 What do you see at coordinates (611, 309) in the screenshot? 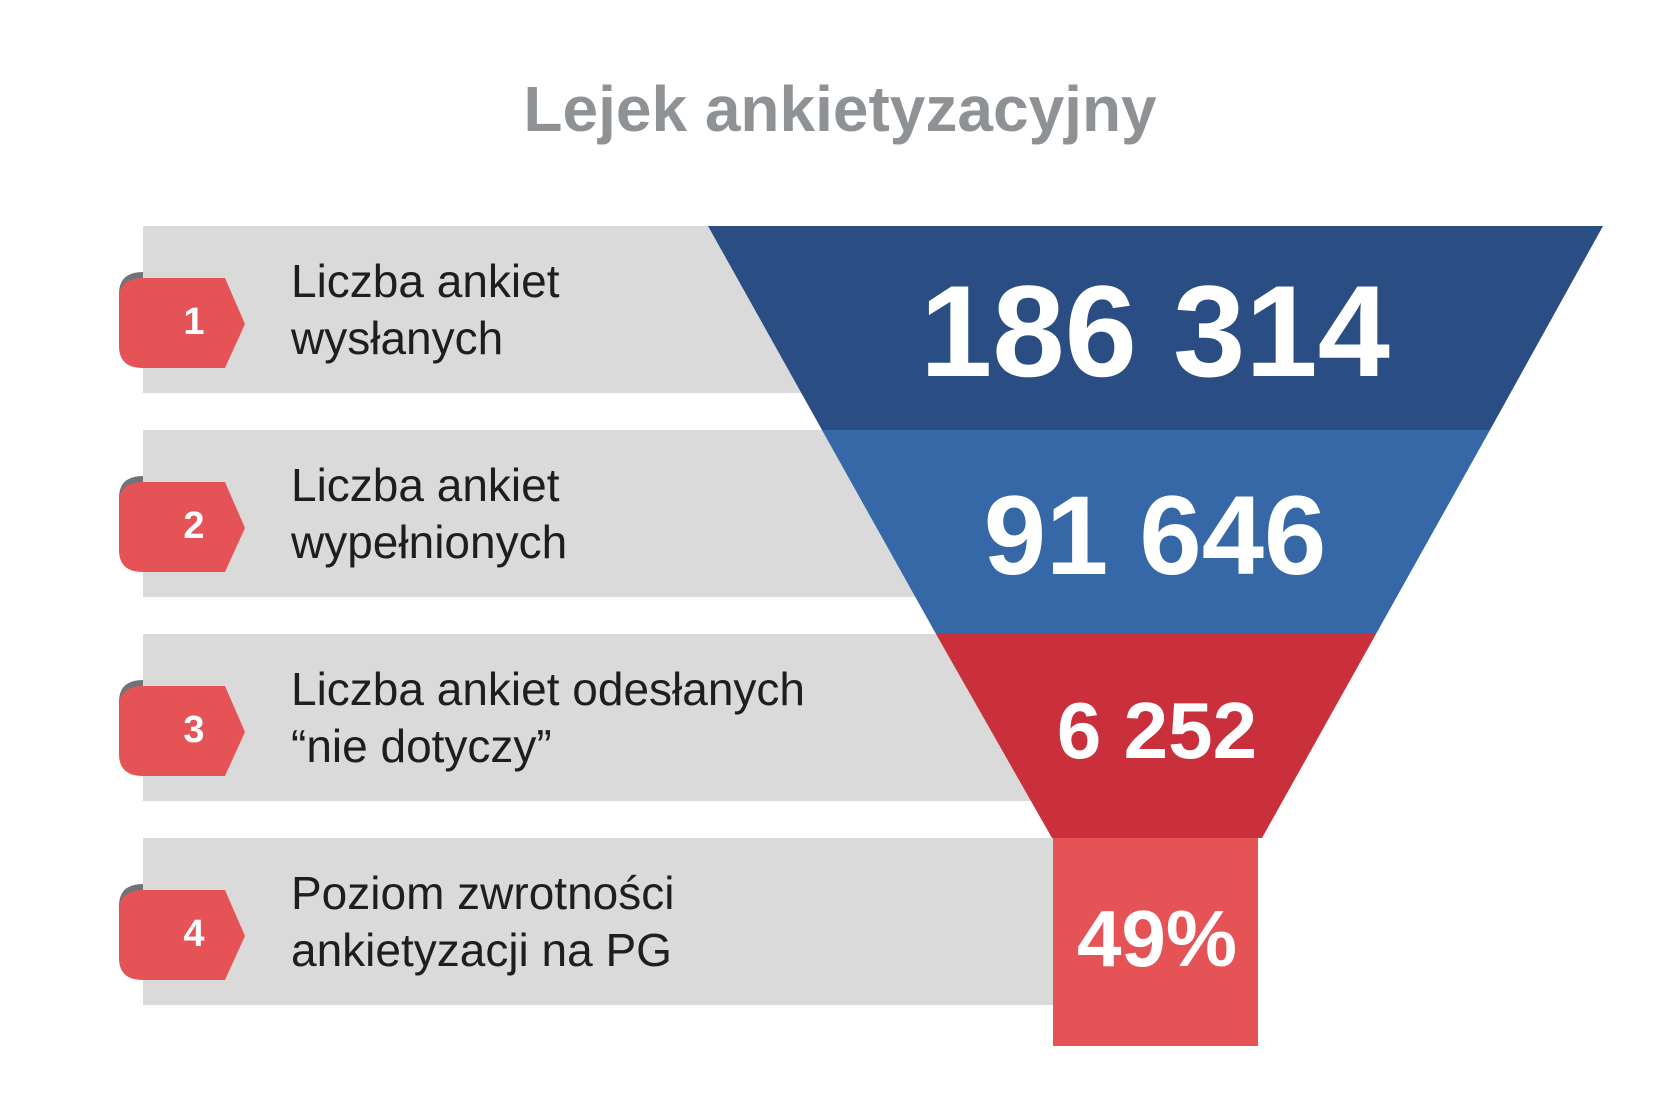
I see `step-1-label: Liczba ankiet wysłanych` at bounding box center [611, 309].